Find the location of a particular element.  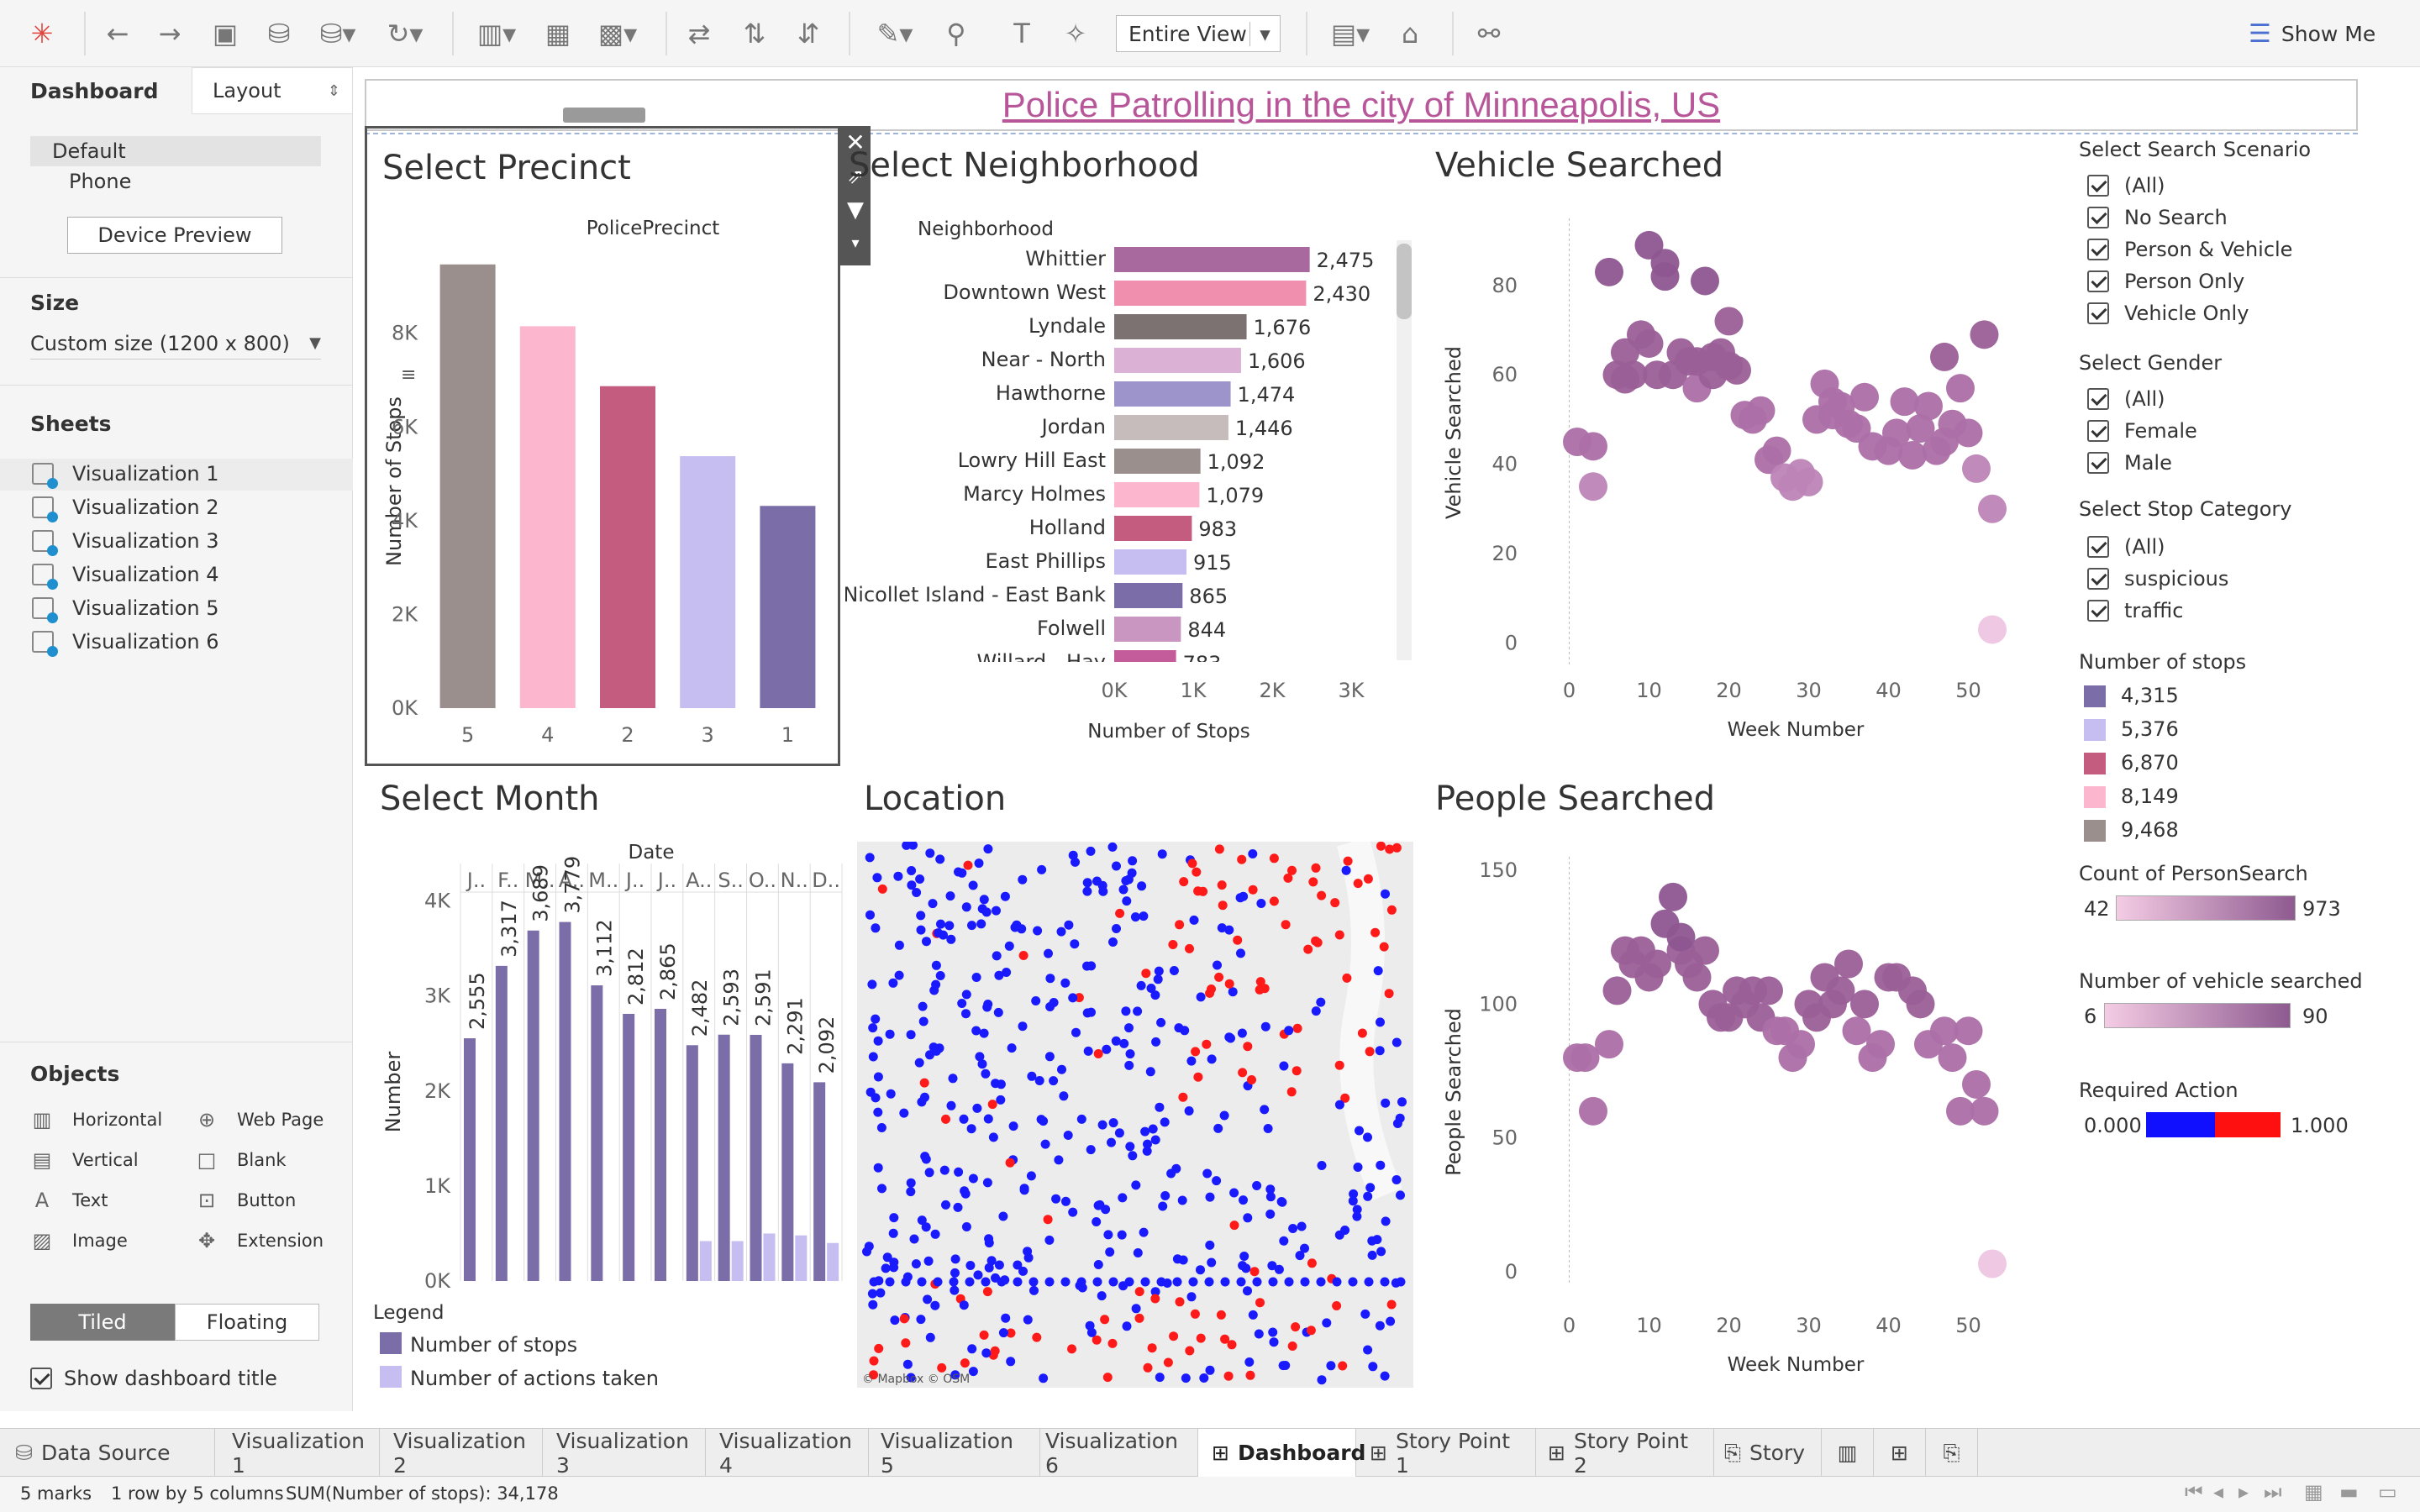

scenario-person-only: Person Only is located at coordinates (2165, 281).